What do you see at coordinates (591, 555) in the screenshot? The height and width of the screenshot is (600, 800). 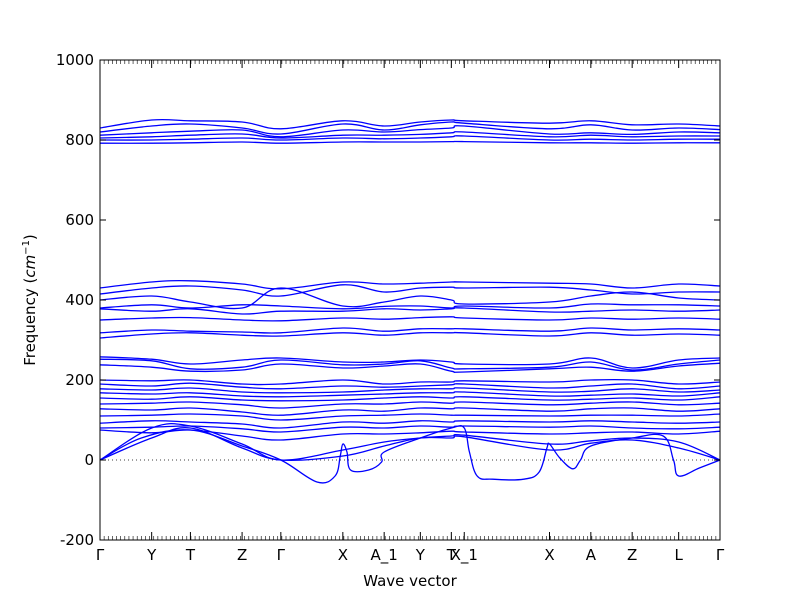 I see `x-tick-label: A` at bounding box center [591, 555].